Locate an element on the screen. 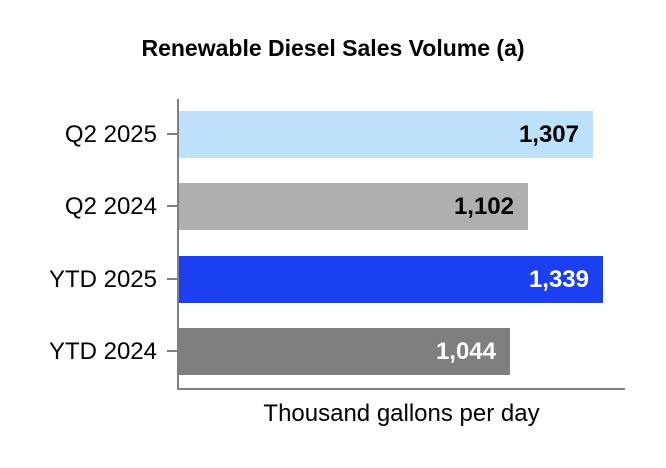 Image resolution: width=666 pixels, height=468 pixels. bar-row: YTD 2025 1,339 is located at coordinates (333, 279).